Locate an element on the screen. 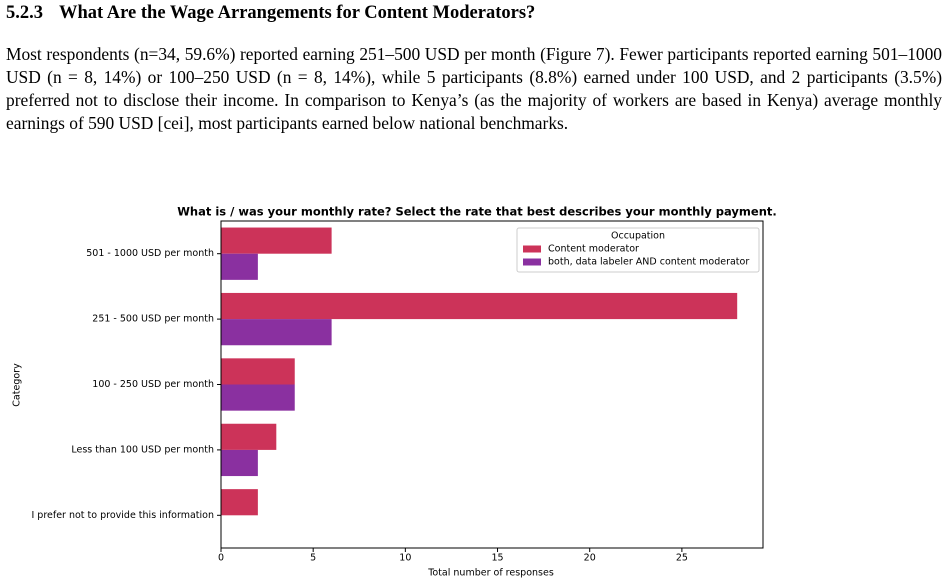 The height and width of the screenshot is (584, 947). legend-box is located at coordinates (638, 250).